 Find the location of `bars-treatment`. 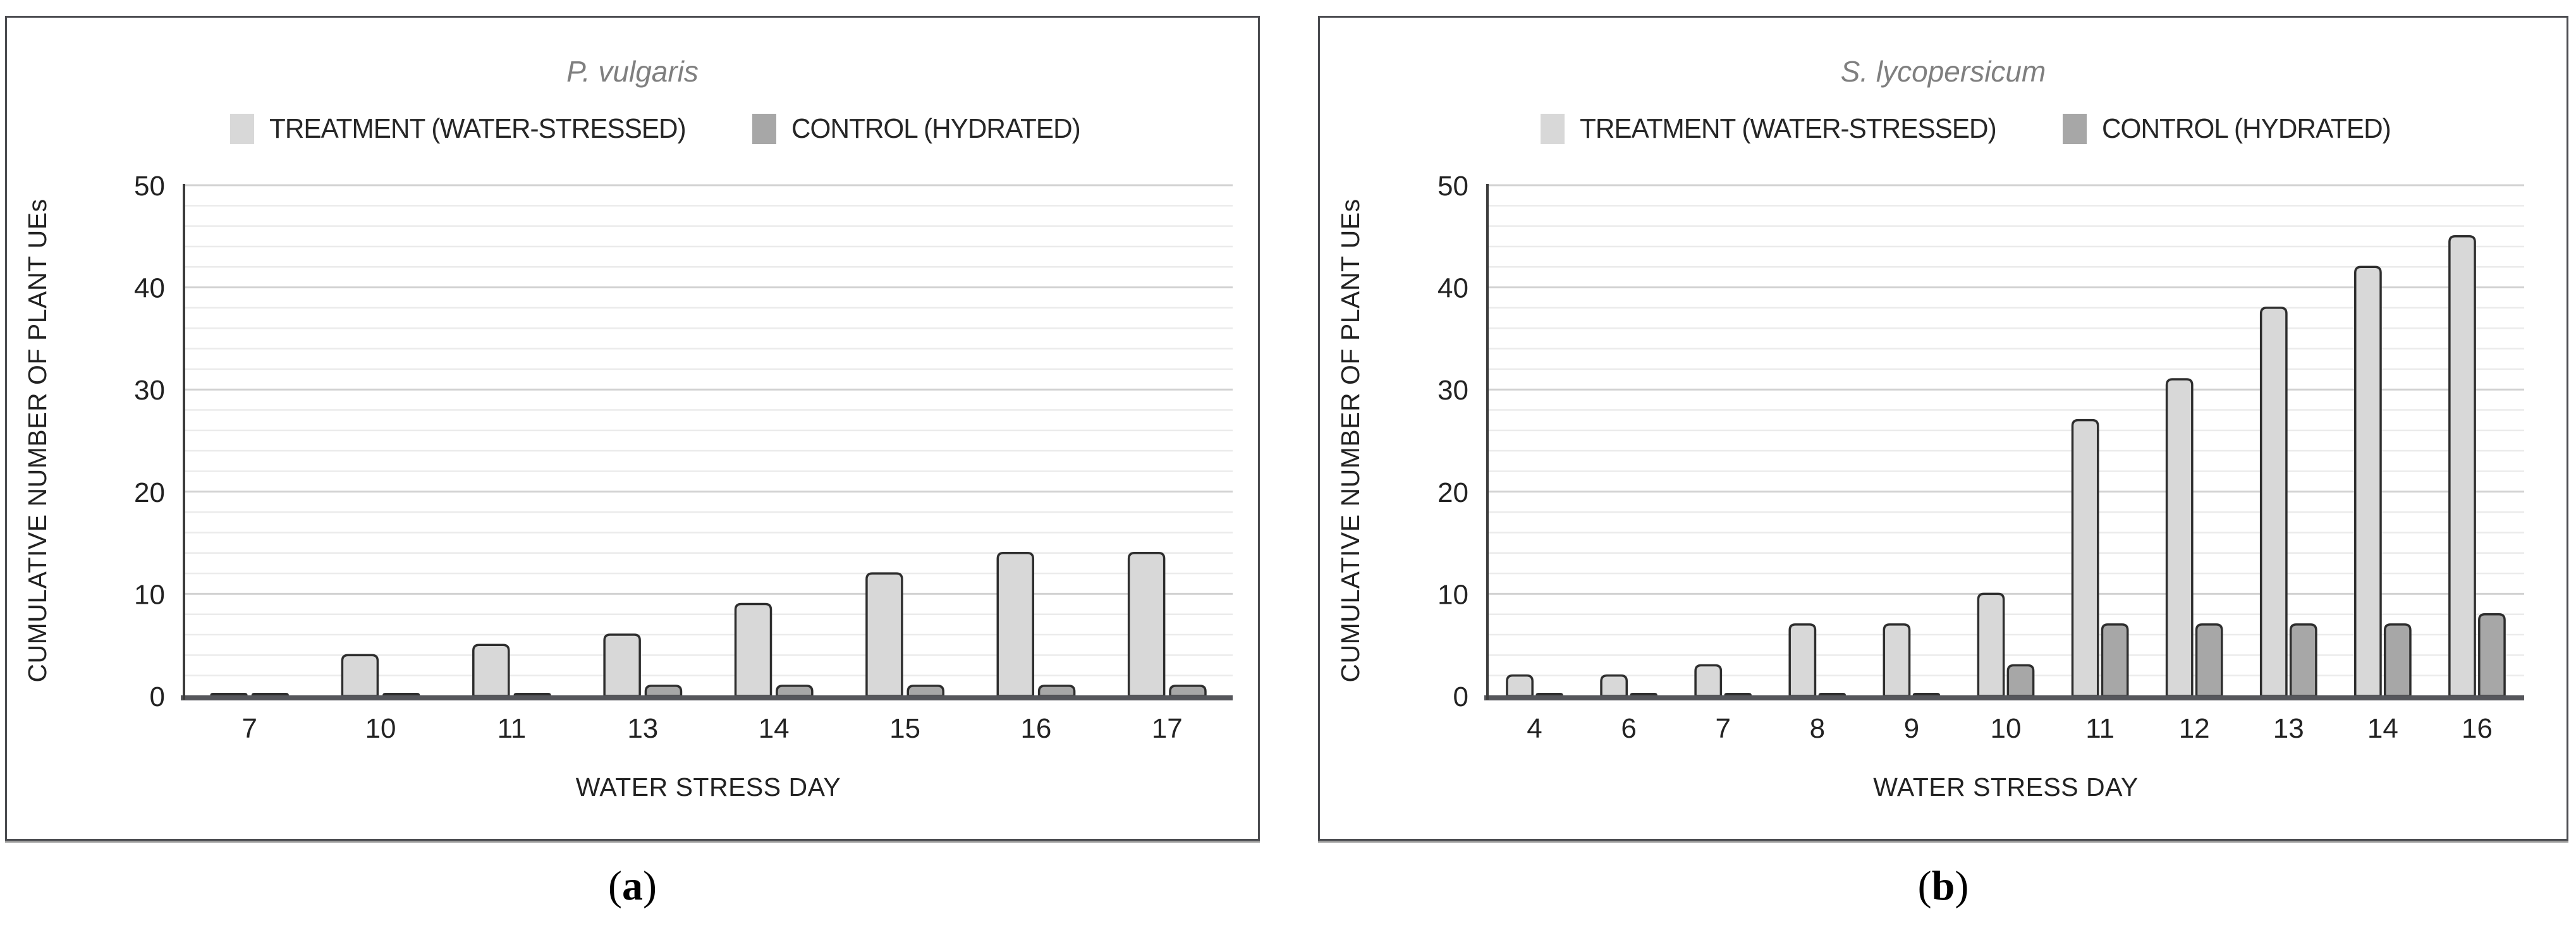

bars-treatment is located at coordinates (688, 624).